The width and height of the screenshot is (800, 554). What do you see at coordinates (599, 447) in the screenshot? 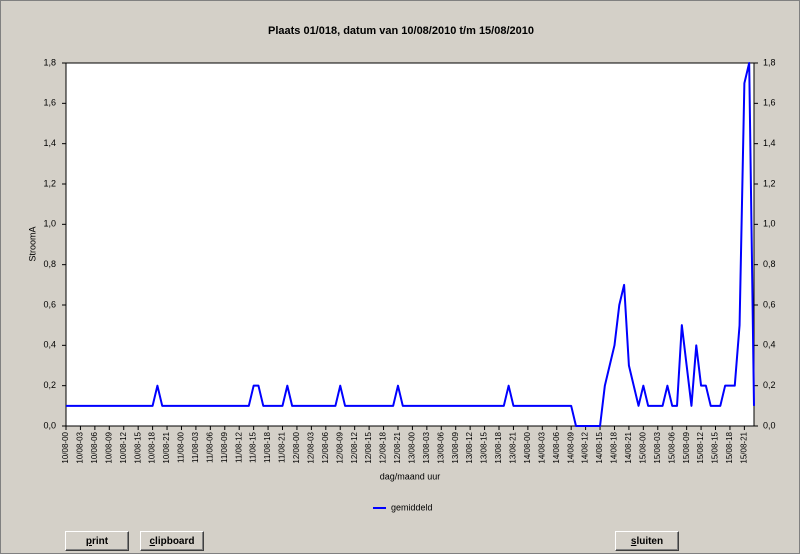
I see `x-tick-label: 14/08-15` at bounding box center [599, 447].